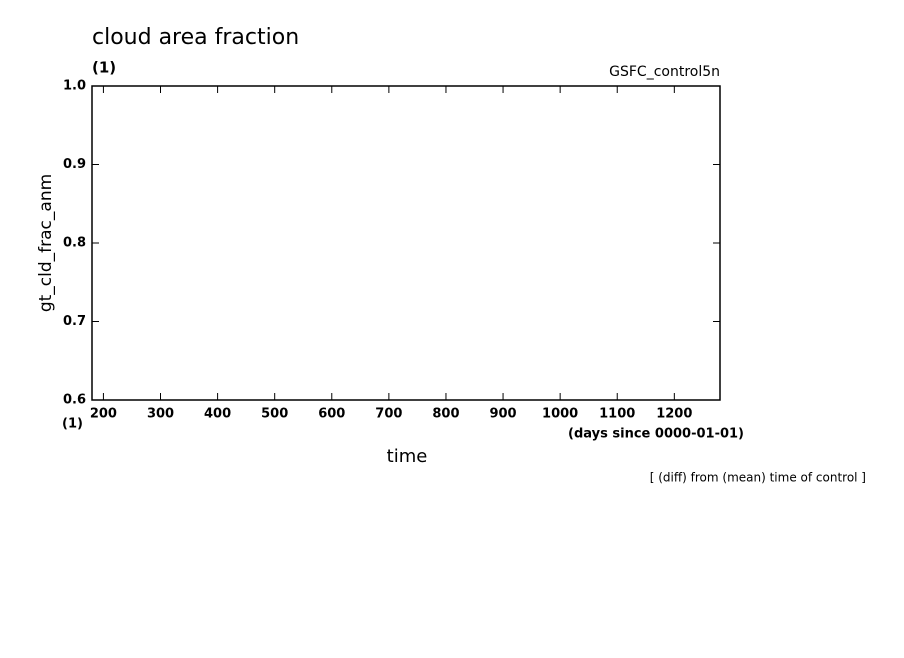  What do you see at coordinates (617, 414) in the screenshot?
I see `x-tick-label: 1100` at bounding box center [617, 414].